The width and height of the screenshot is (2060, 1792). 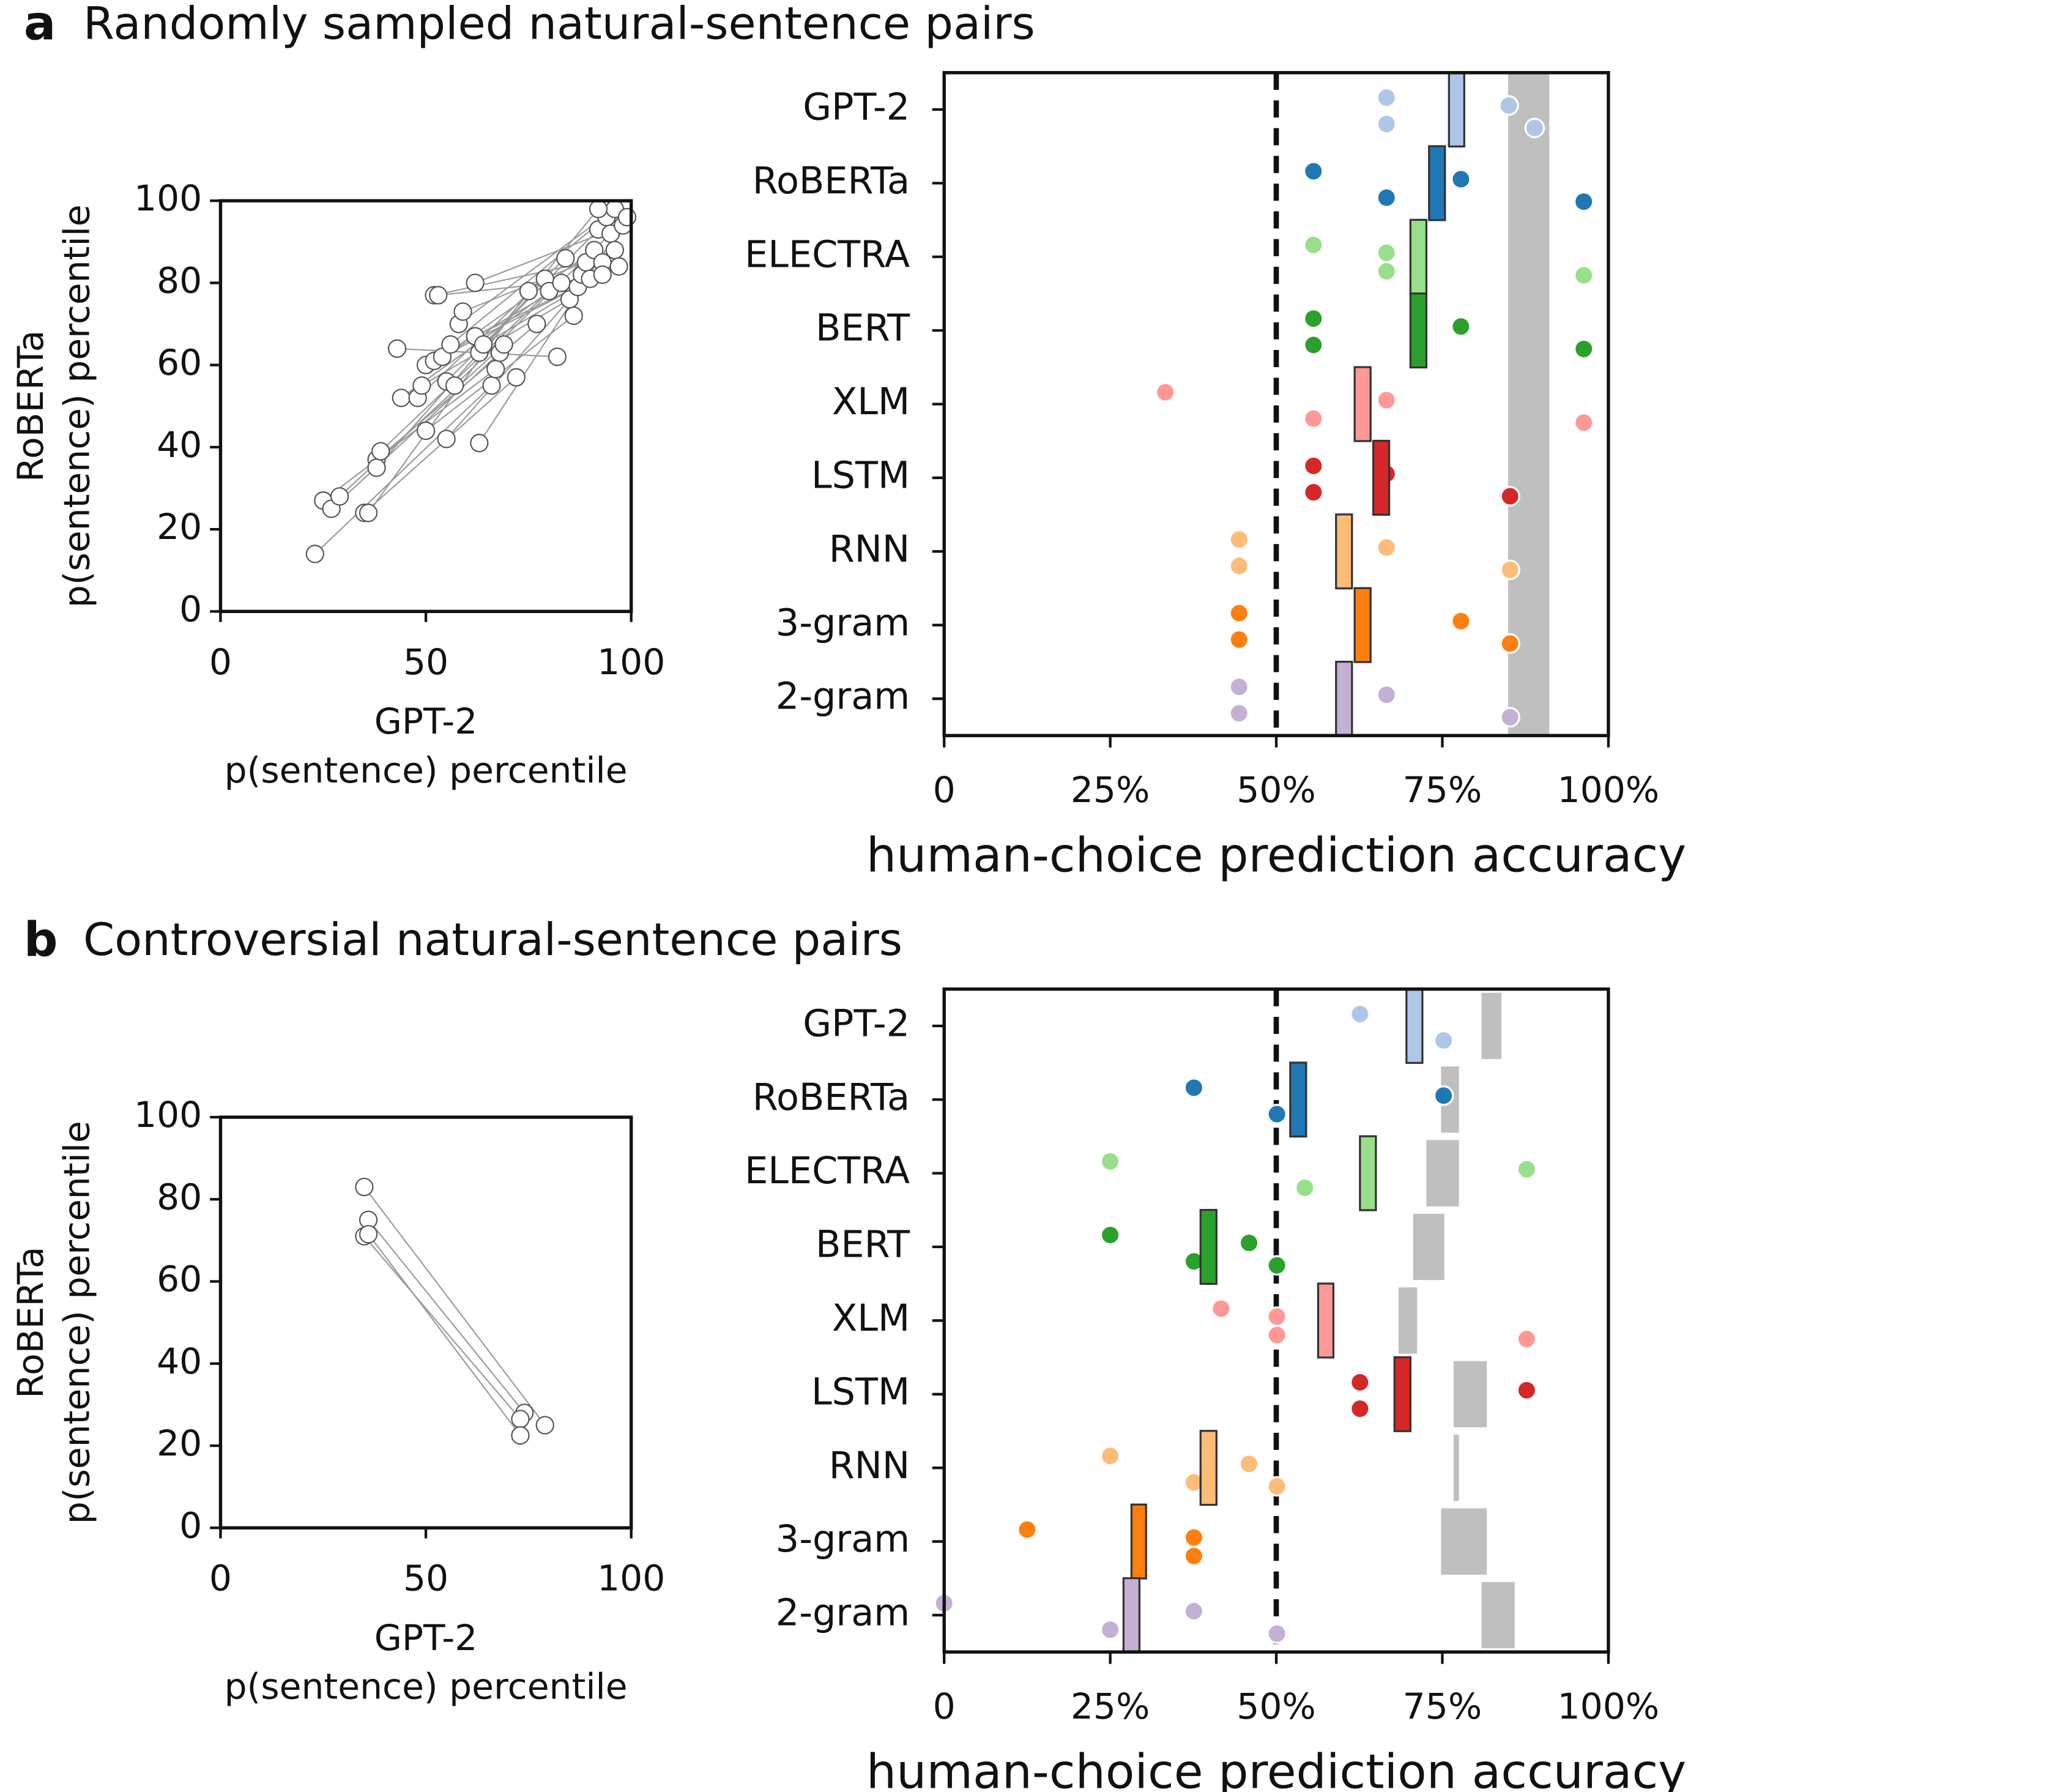 What do you see at coordinates (828, 255) in the screenshot?
I see `y-tick-label: ELECTRA` at bounding box center [828, 255].